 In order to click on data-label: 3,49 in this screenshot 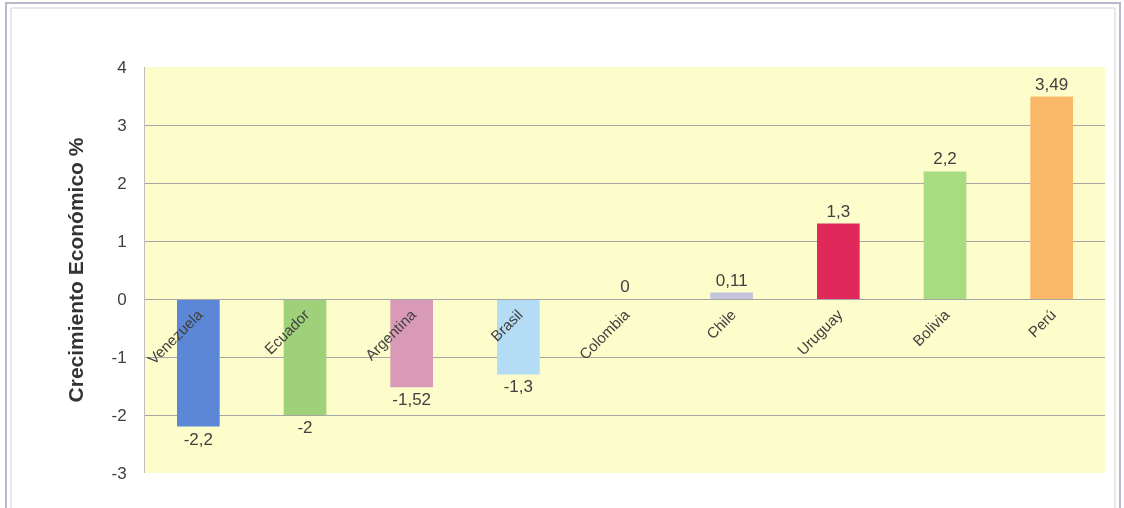, I will do `click(1052, 84)`.